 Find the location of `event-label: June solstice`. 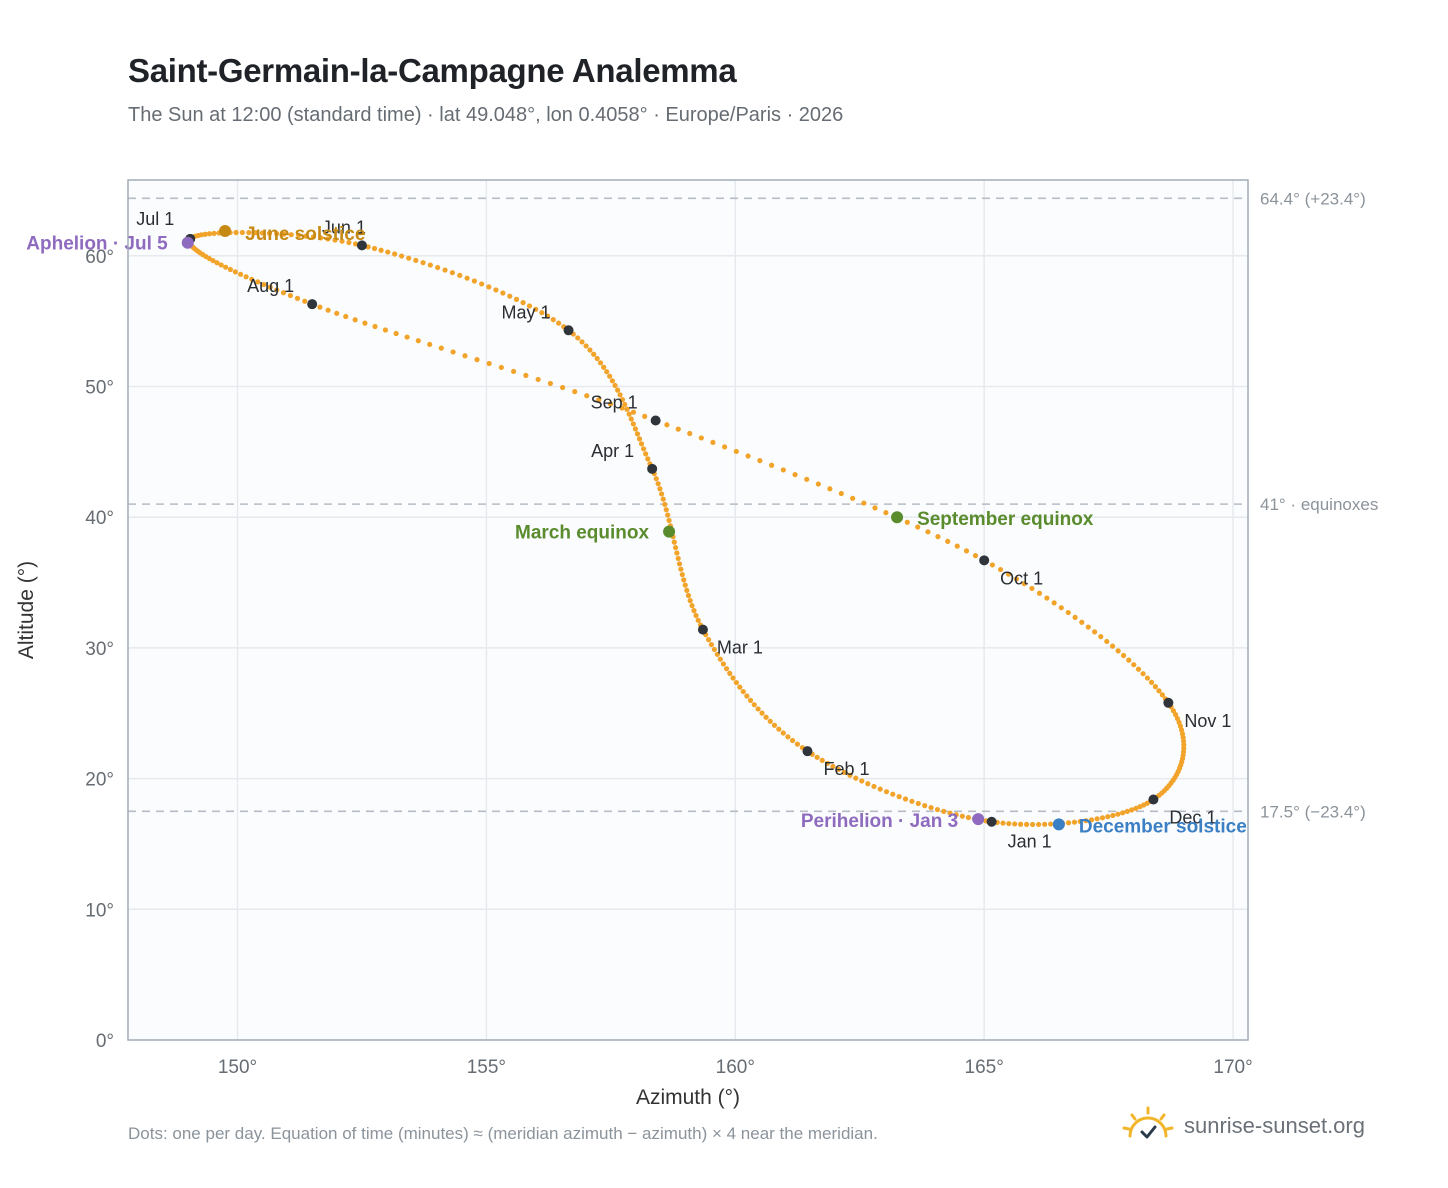

event-label: June solstice is located at coordinates (305, 234).